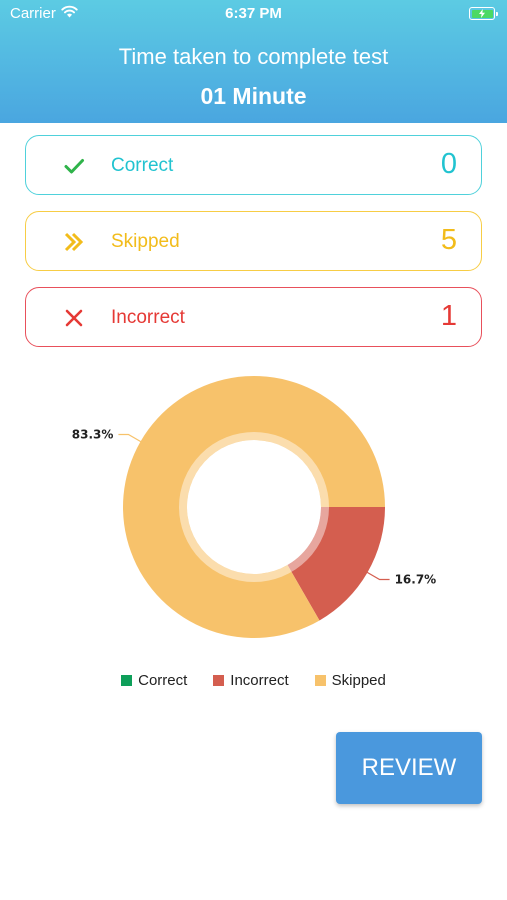  I want to click on legend-label-skipped: Skipped, so click(358, 680).